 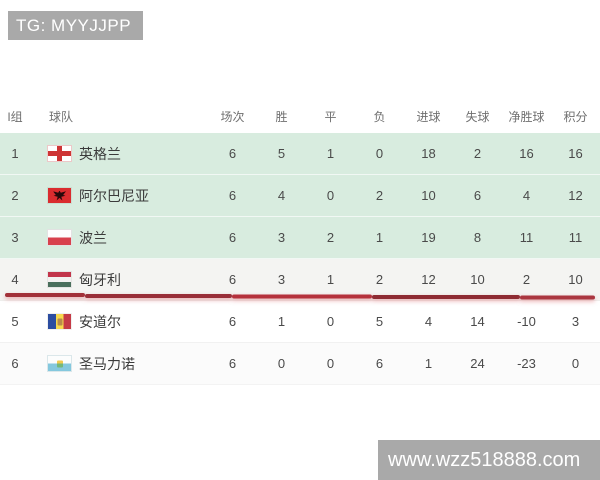 What do you see at coordinates (428, 117) in the screenshot?
I see `header-goals-for: 进球` at bounding box center [428, 117].